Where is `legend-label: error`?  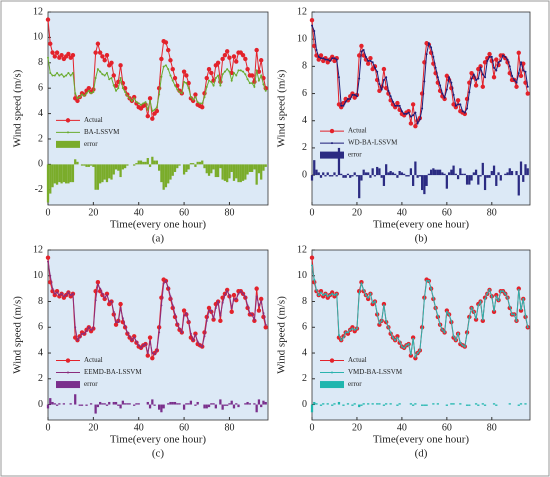 legend-label: error is located at coordinates (355, 155).